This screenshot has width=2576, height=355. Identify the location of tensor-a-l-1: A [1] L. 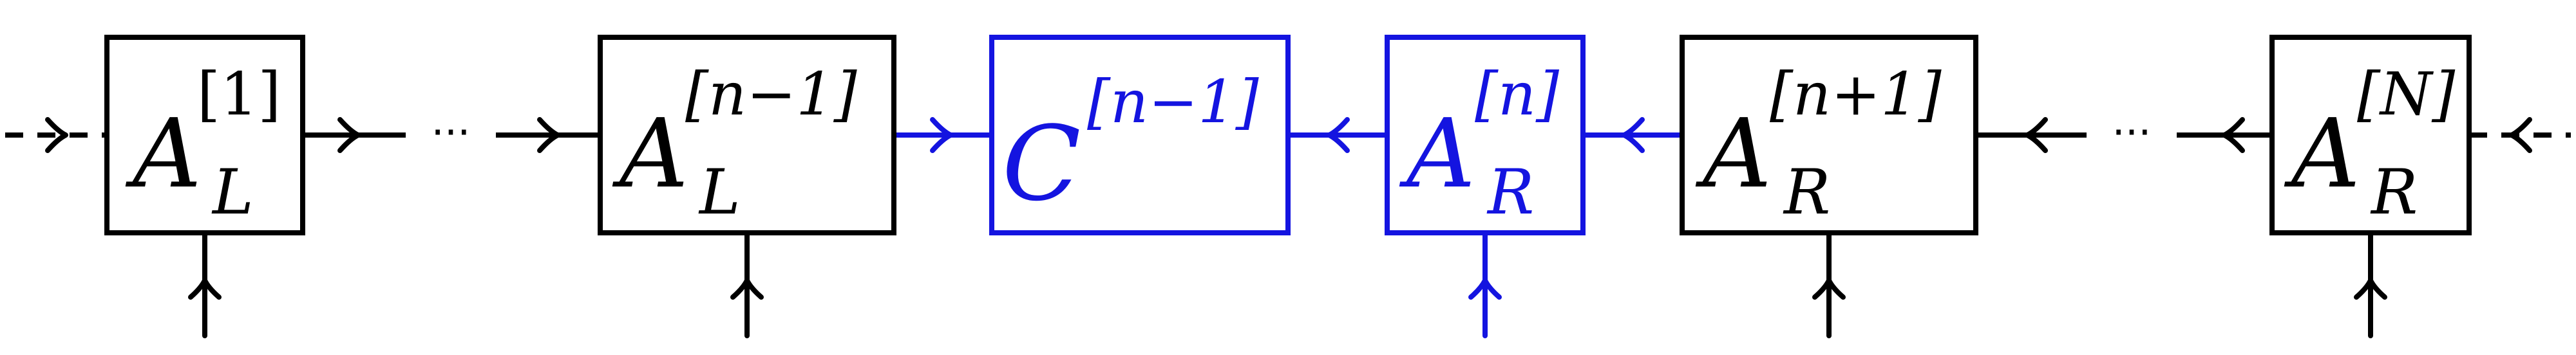
(205, 135).